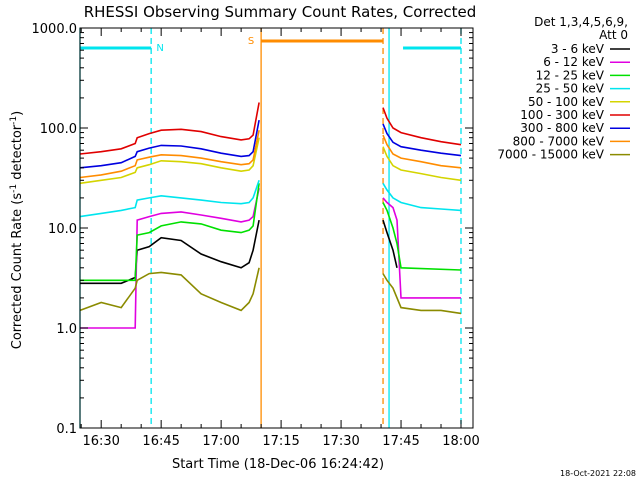  I want to click on y-axis-label: Corrected Count Rate (s-1 detector-1), so click(17, 230).